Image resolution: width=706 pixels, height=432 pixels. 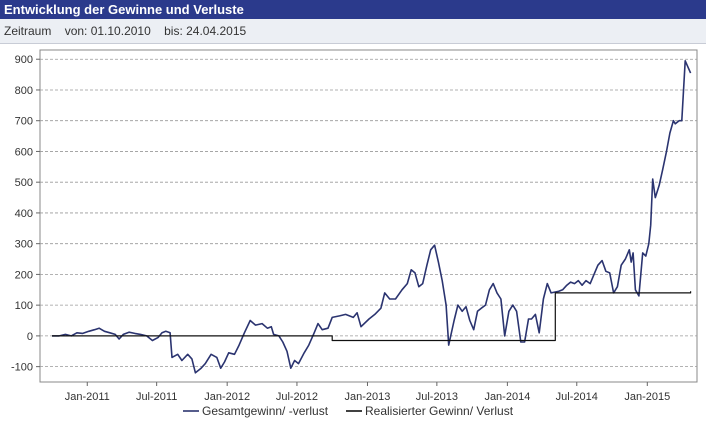 I want to click on x-tick-label: Jan-2014, so click(x=507, y=397).